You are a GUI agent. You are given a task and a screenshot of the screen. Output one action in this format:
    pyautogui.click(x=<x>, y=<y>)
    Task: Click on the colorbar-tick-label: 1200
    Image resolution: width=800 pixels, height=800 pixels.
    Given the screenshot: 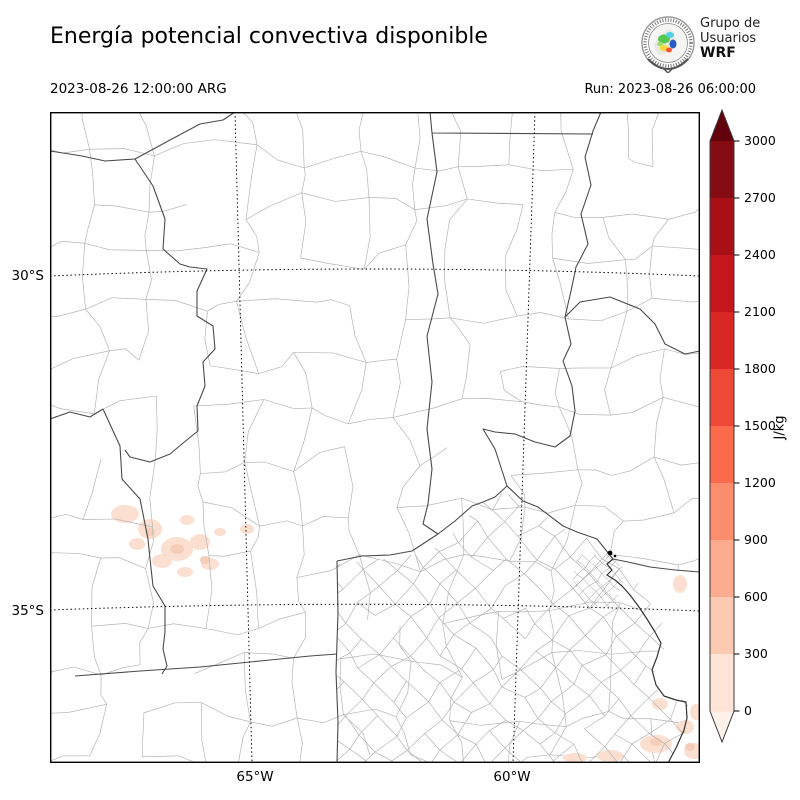 What is the action you would take?
    pyautogui.click(x=760, y=482)
    